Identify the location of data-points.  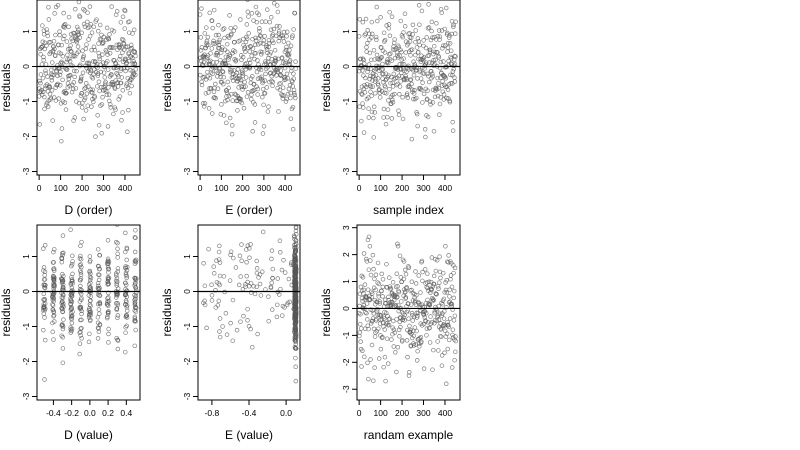
(407, 310).